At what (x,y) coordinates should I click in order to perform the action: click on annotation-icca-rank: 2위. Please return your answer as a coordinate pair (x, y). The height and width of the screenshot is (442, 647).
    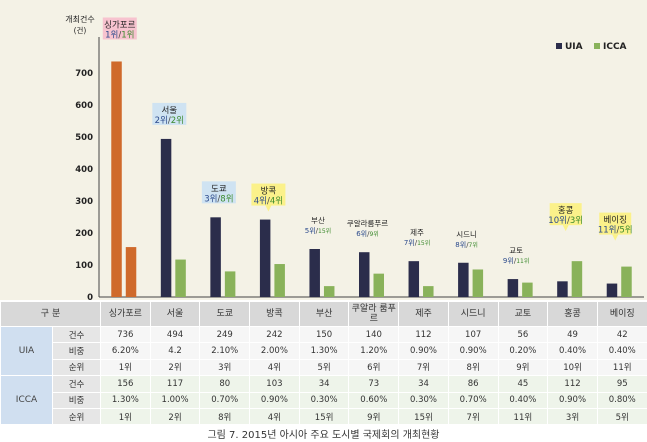
    Looking at the image, I should click on (177, 121).